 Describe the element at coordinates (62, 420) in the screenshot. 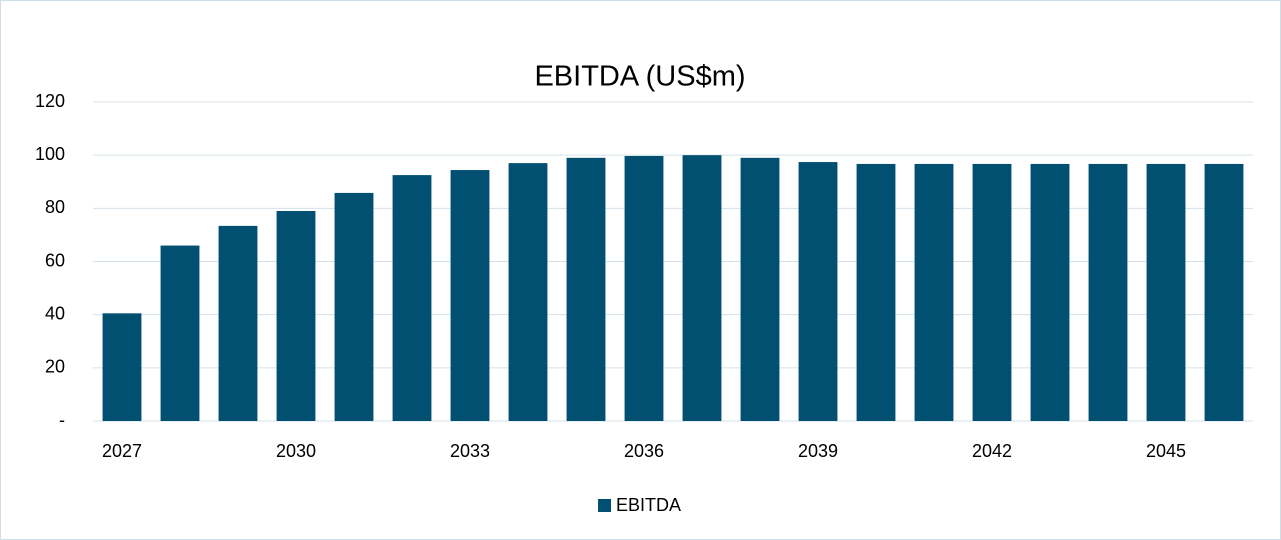

I see `y-tick-label: -` at that location.